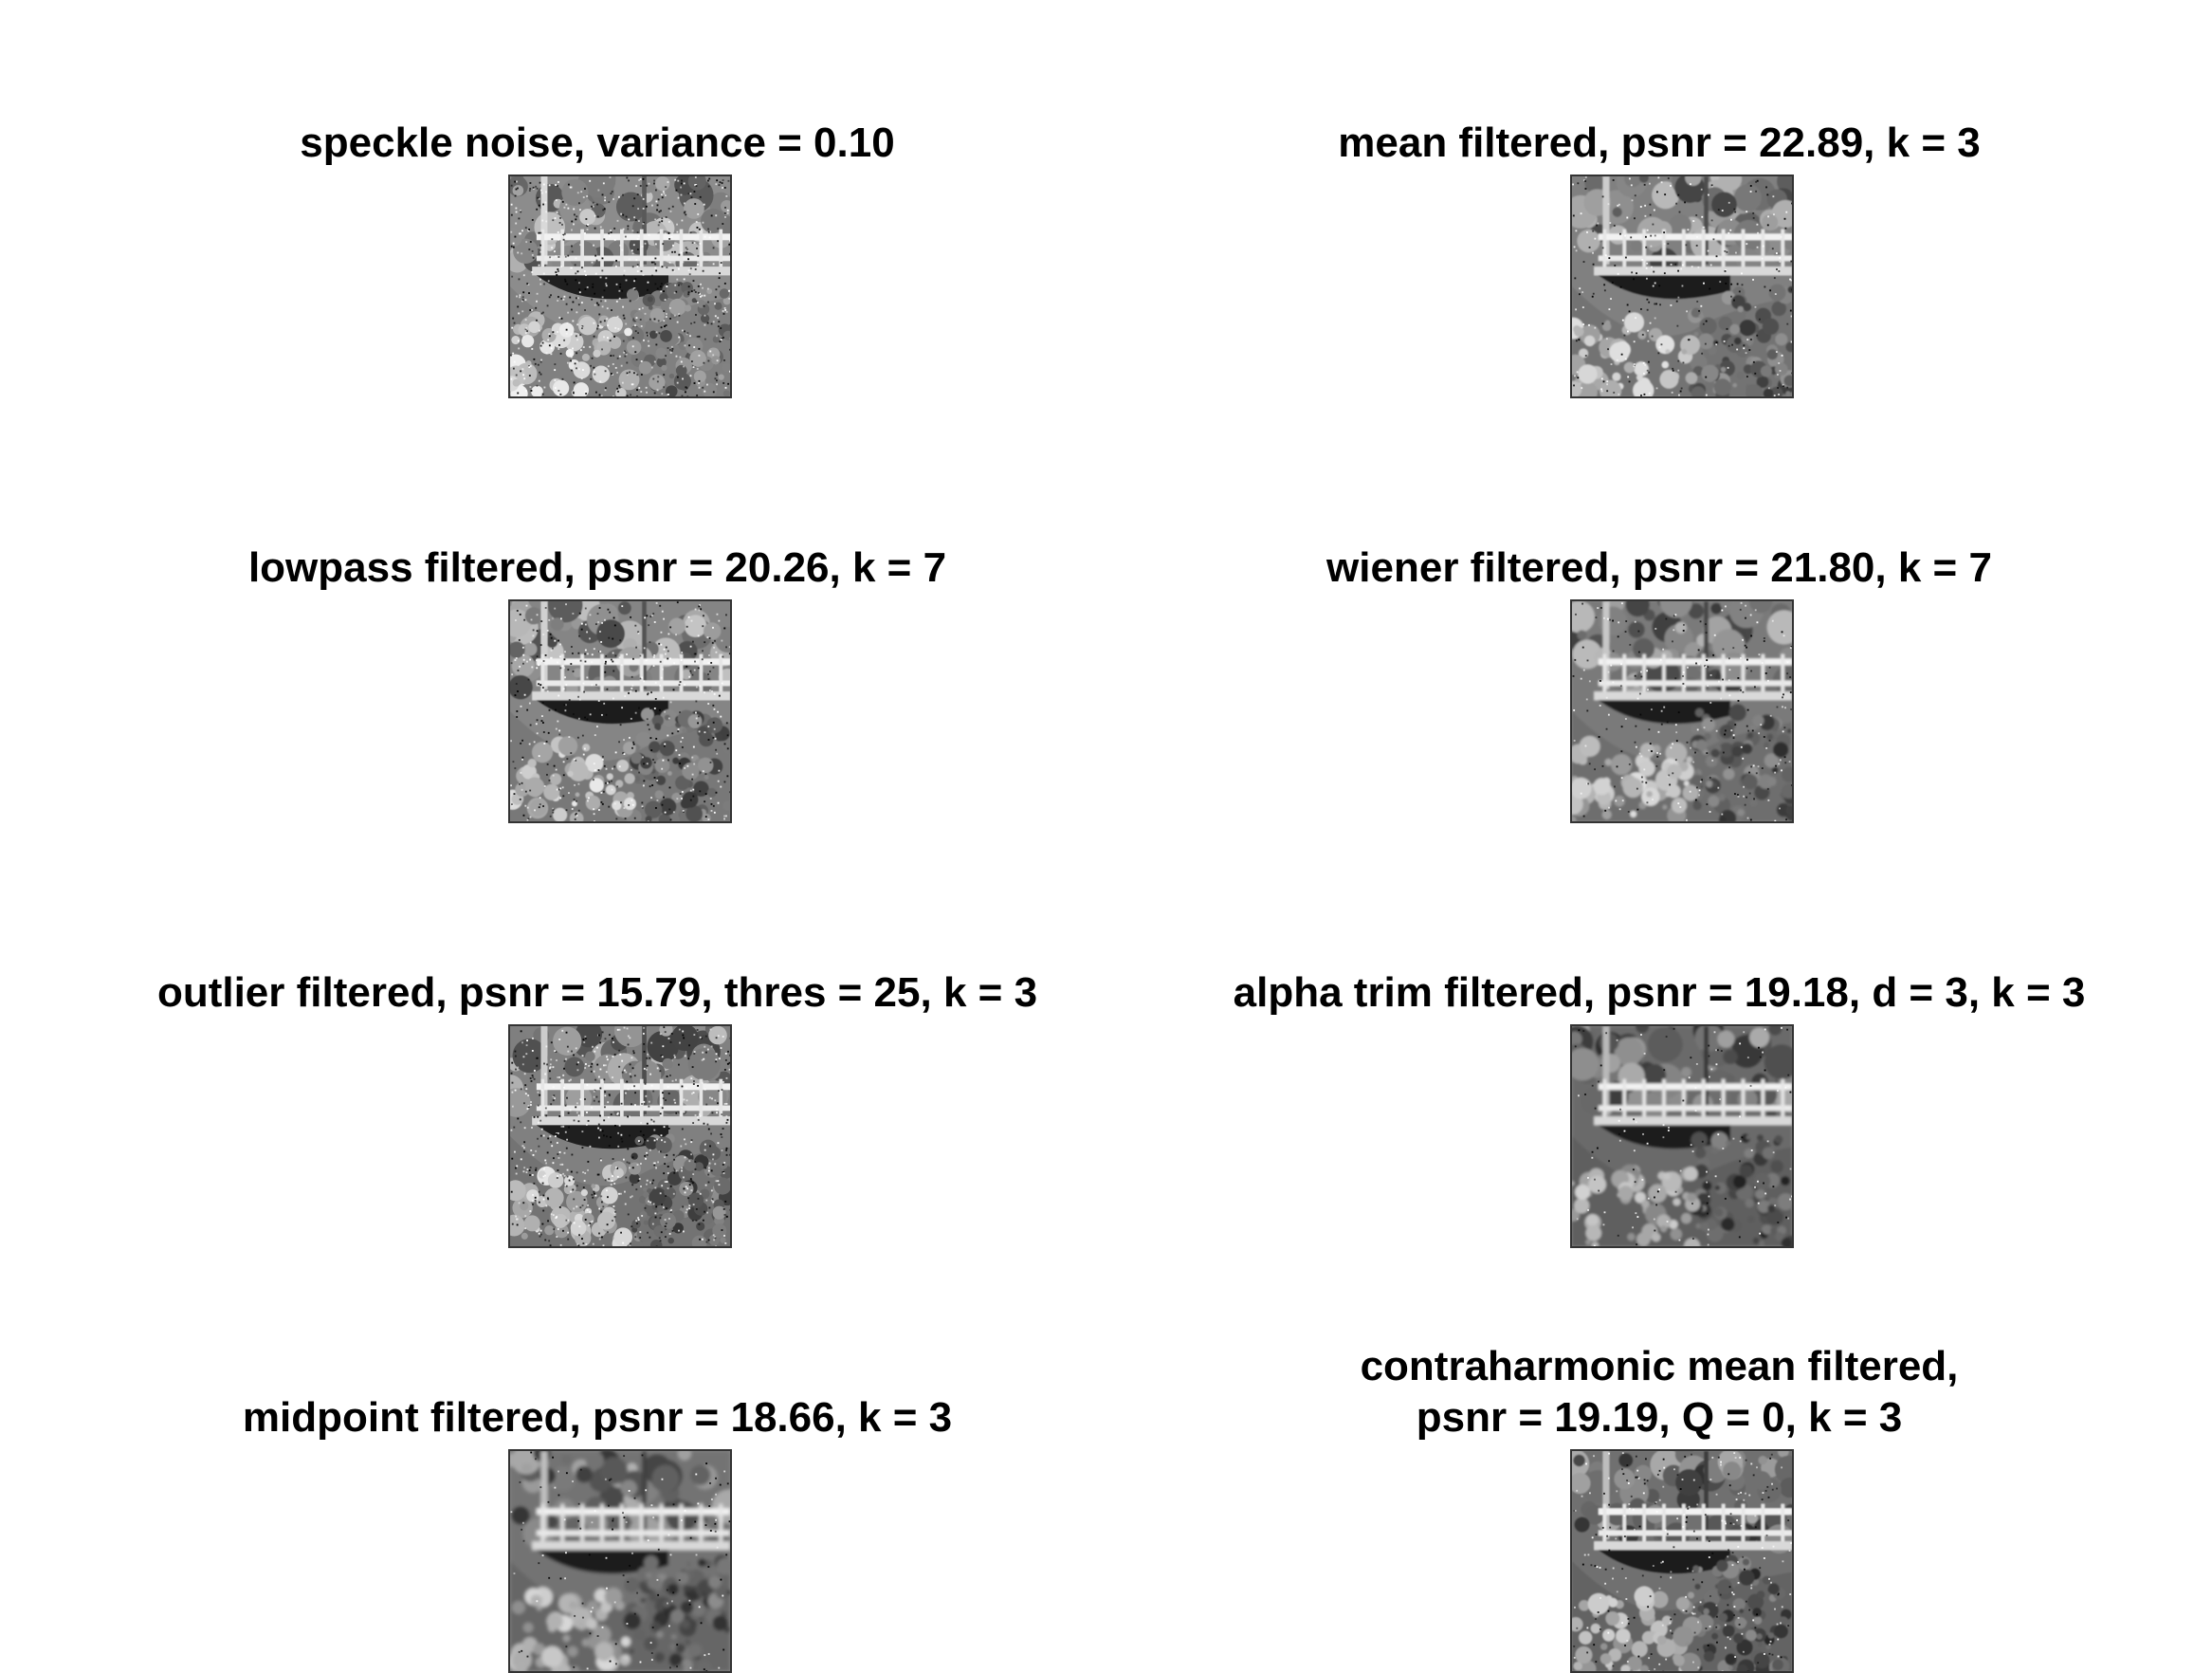 The image size is (2212, 1673). I want to click on alpha-trim-filtered-image, so click(1682, 1136).